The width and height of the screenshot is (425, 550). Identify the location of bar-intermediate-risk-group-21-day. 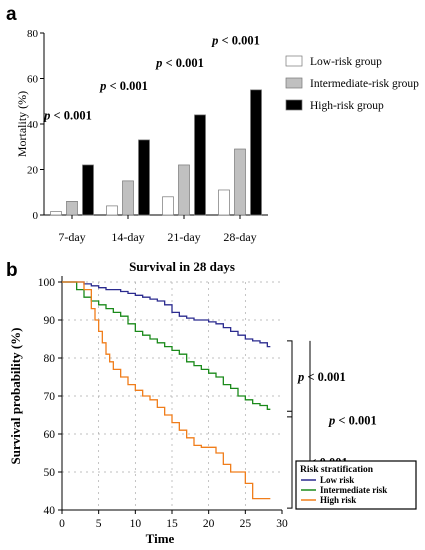
(184, 190).